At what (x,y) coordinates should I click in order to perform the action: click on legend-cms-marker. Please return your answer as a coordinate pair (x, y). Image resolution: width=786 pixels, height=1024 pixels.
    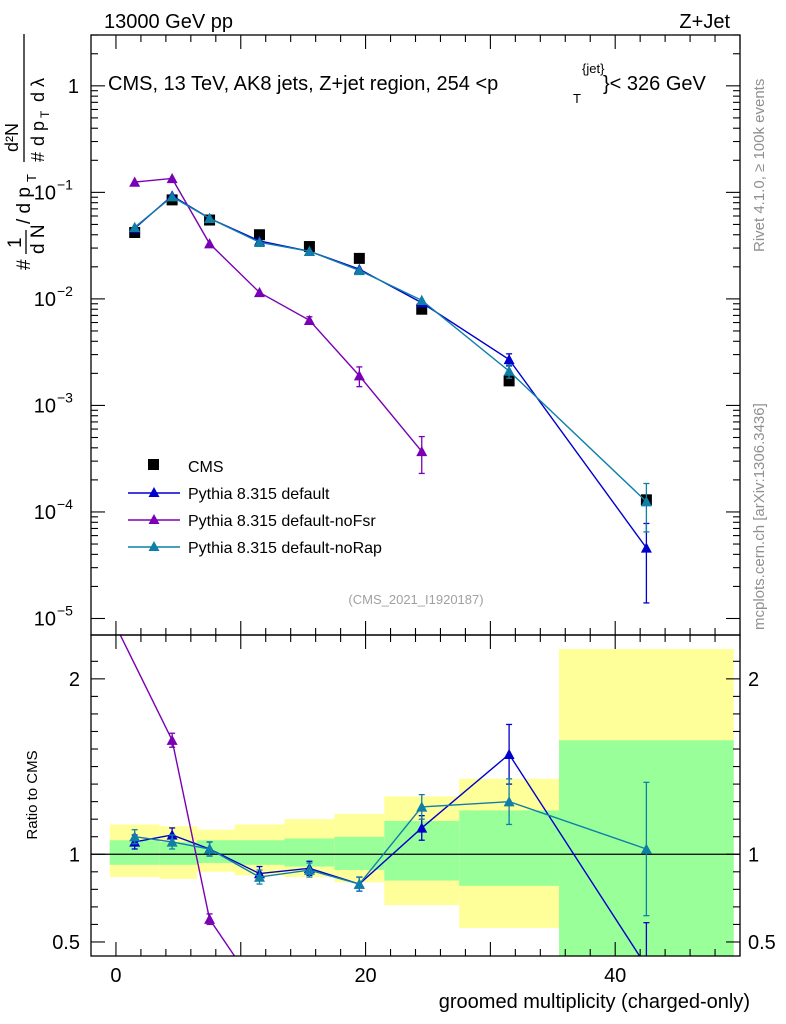
    Looking at the image, I should click on (153, 464).